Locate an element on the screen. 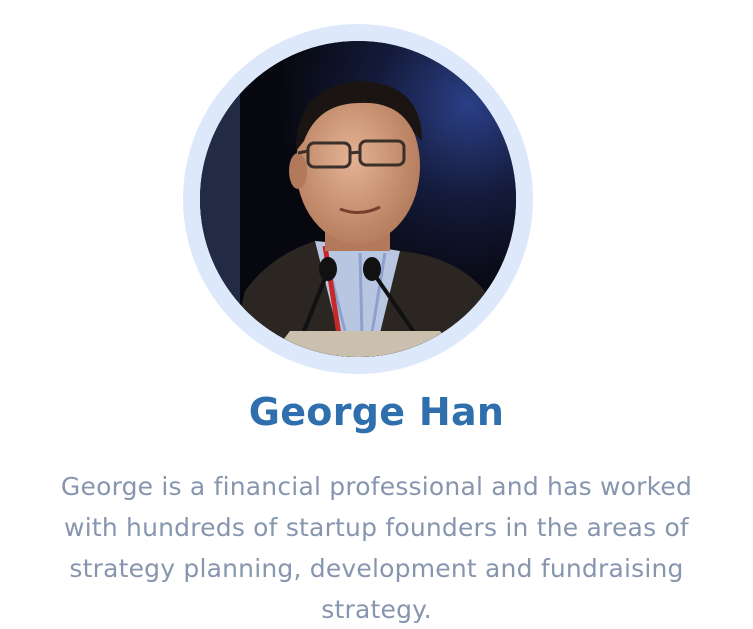  bio-line: strategy. is located at coordinates (376, 609).